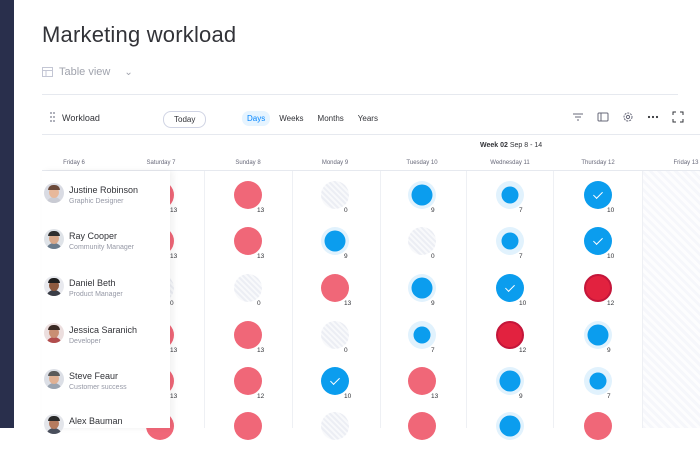  I want to click on settings-icon, so click(628, 116).